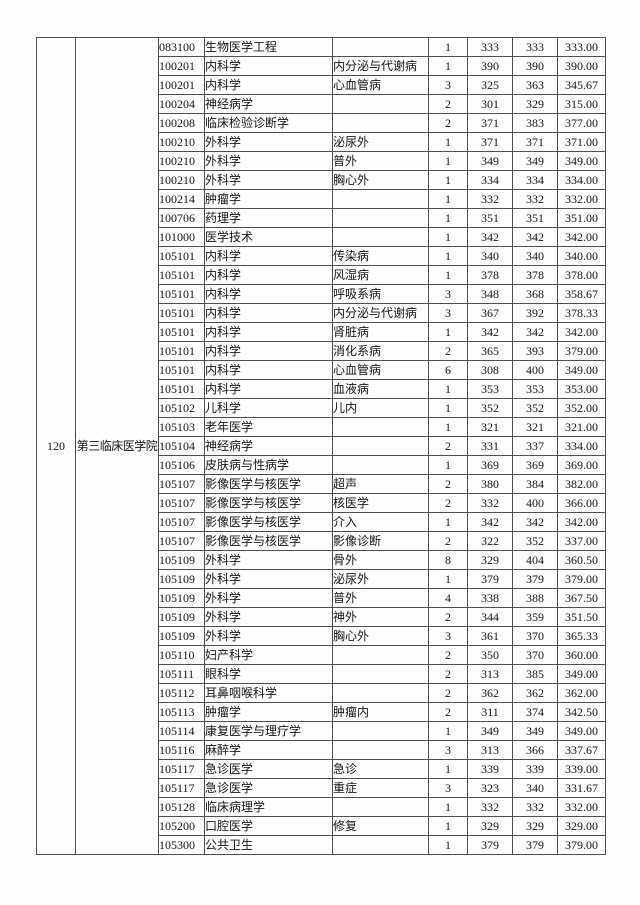  What do you see at coordinates (181, 712) in the screenshot?
I see `cell-program-code: 105113` at bounding box center [181, 712].